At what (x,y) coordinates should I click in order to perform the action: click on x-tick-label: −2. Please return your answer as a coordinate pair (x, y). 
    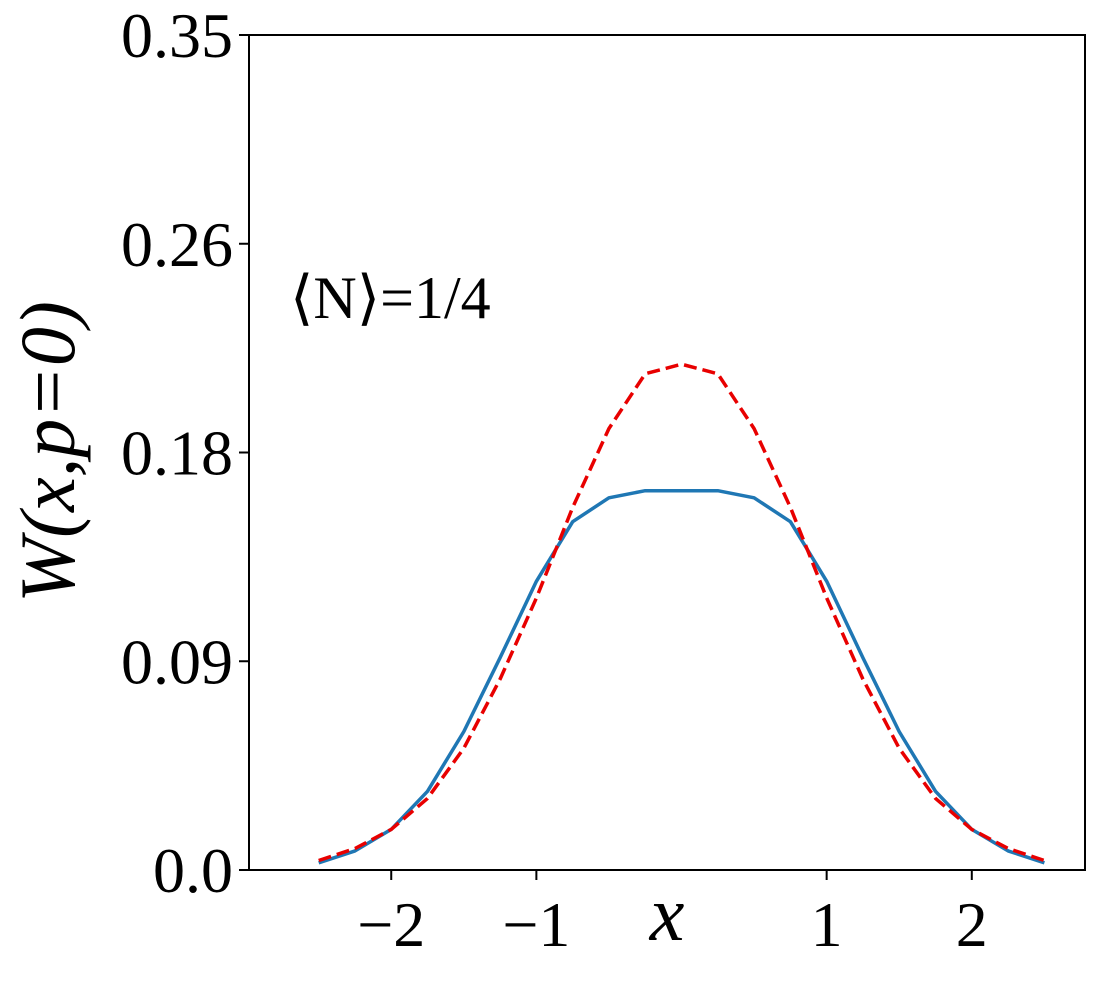
    Looking at the image, I should click on (391, 924).